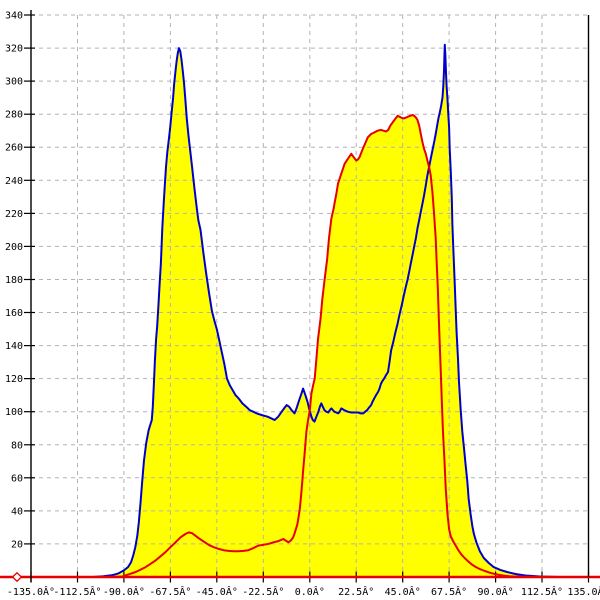  I want to click on x-axis-tick-label: -67.5Â°, so click(170, 591).